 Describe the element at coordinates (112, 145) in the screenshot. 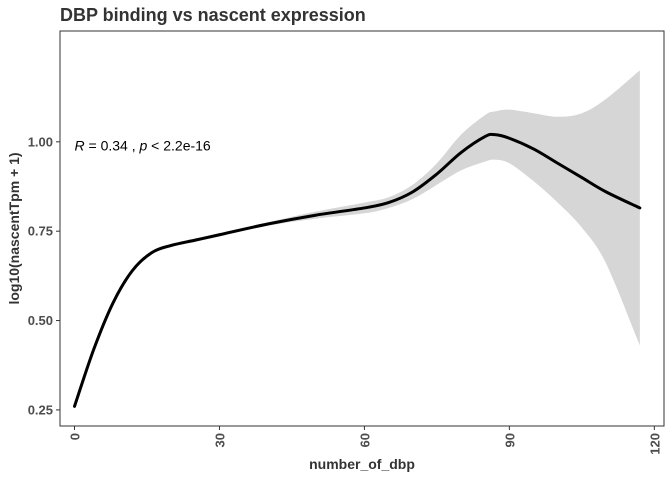

I see `annotation-r-value: = 0.34 ,` at that location.